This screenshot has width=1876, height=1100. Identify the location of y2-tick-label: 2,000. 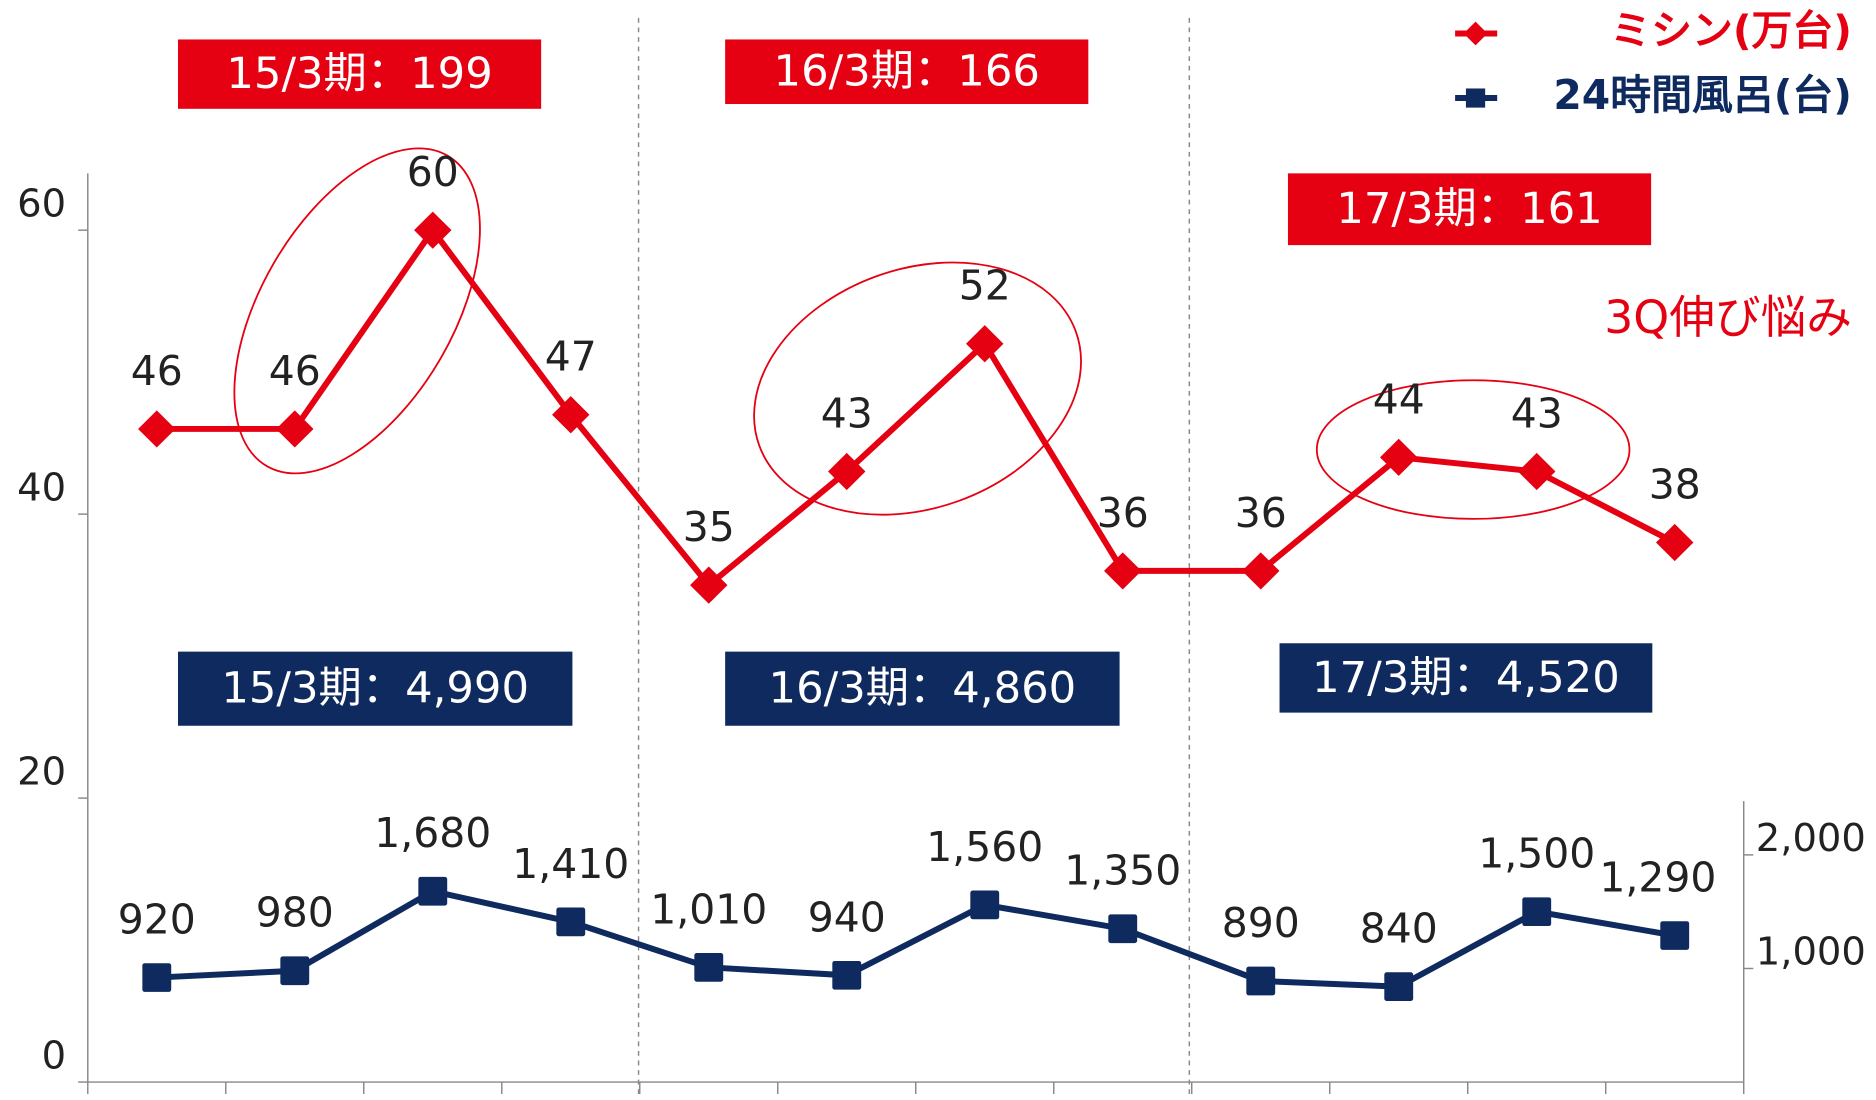
(1811, 838).